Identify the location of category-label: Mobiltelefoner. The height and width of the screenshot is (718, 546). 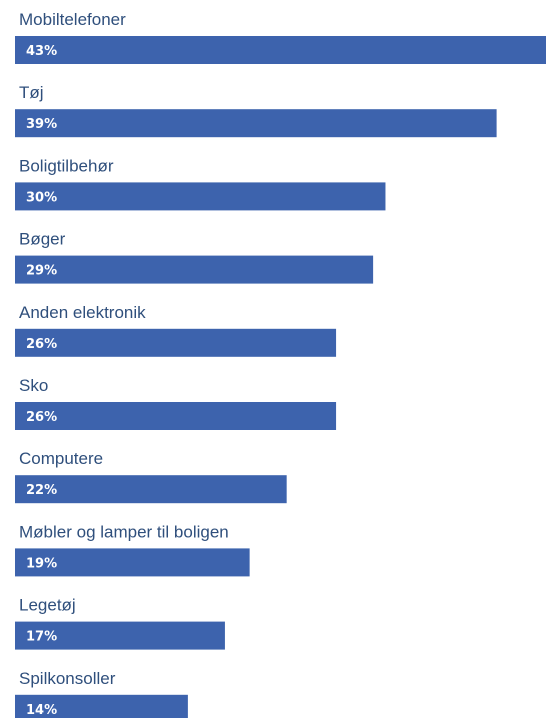
(72, 19).